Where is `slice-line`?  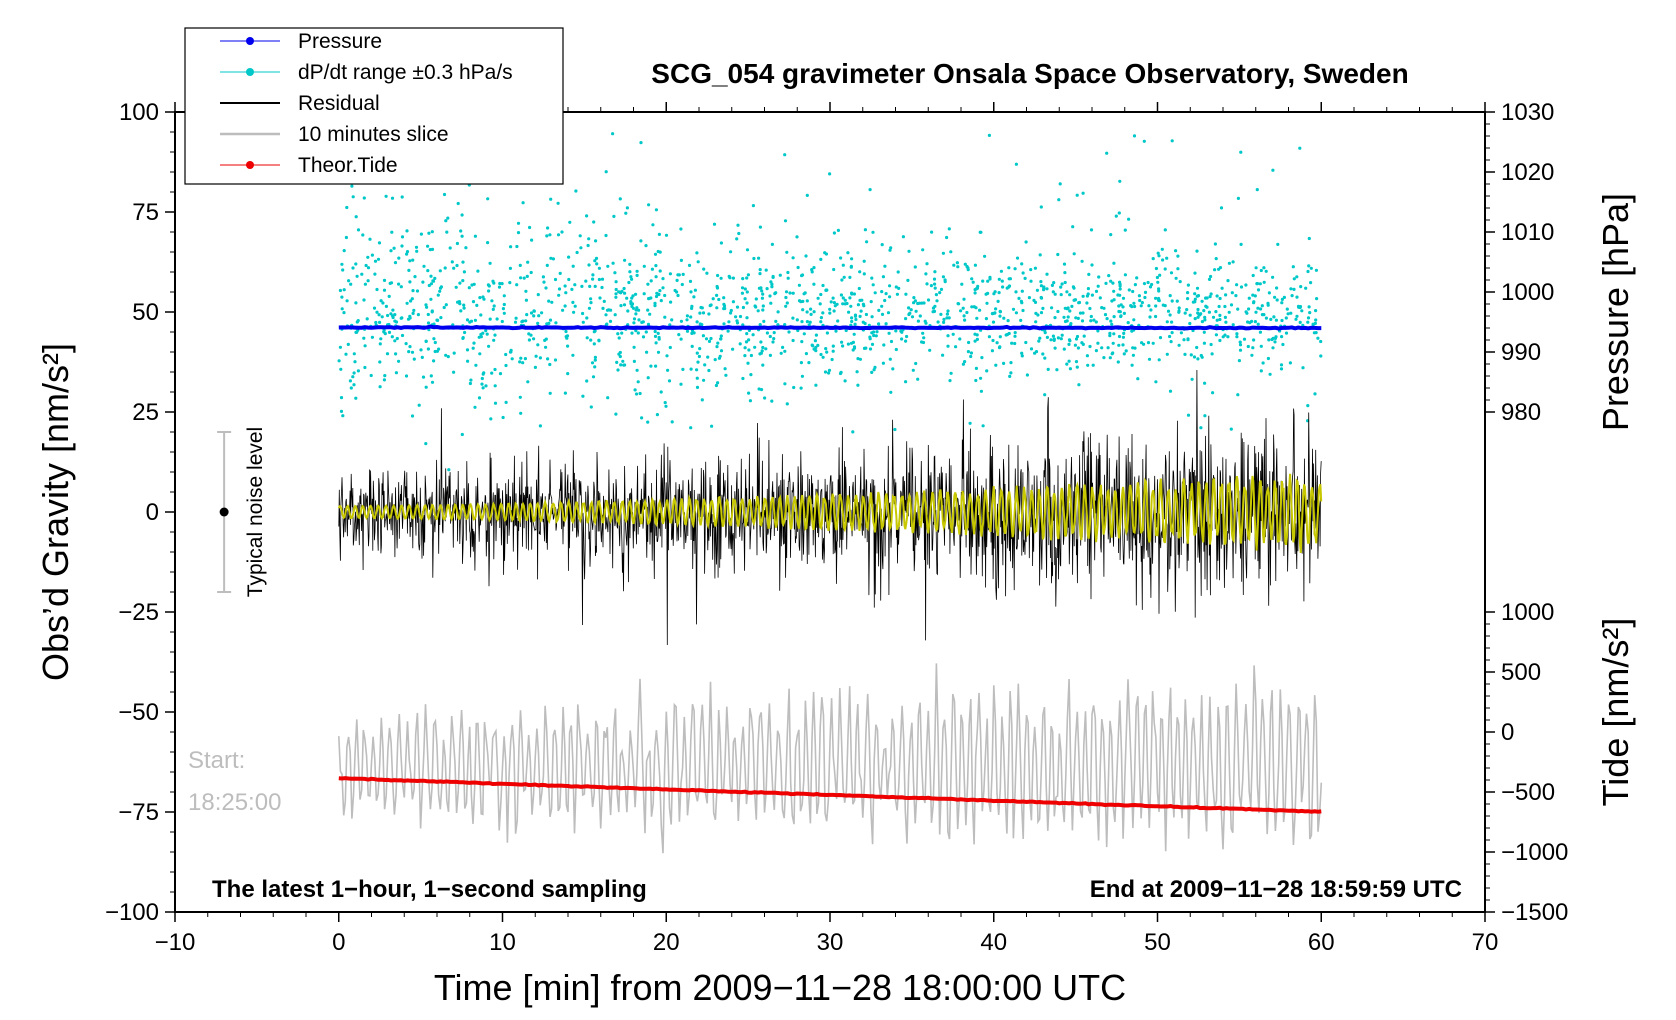
slice-line is located at coordinates (830, 758).